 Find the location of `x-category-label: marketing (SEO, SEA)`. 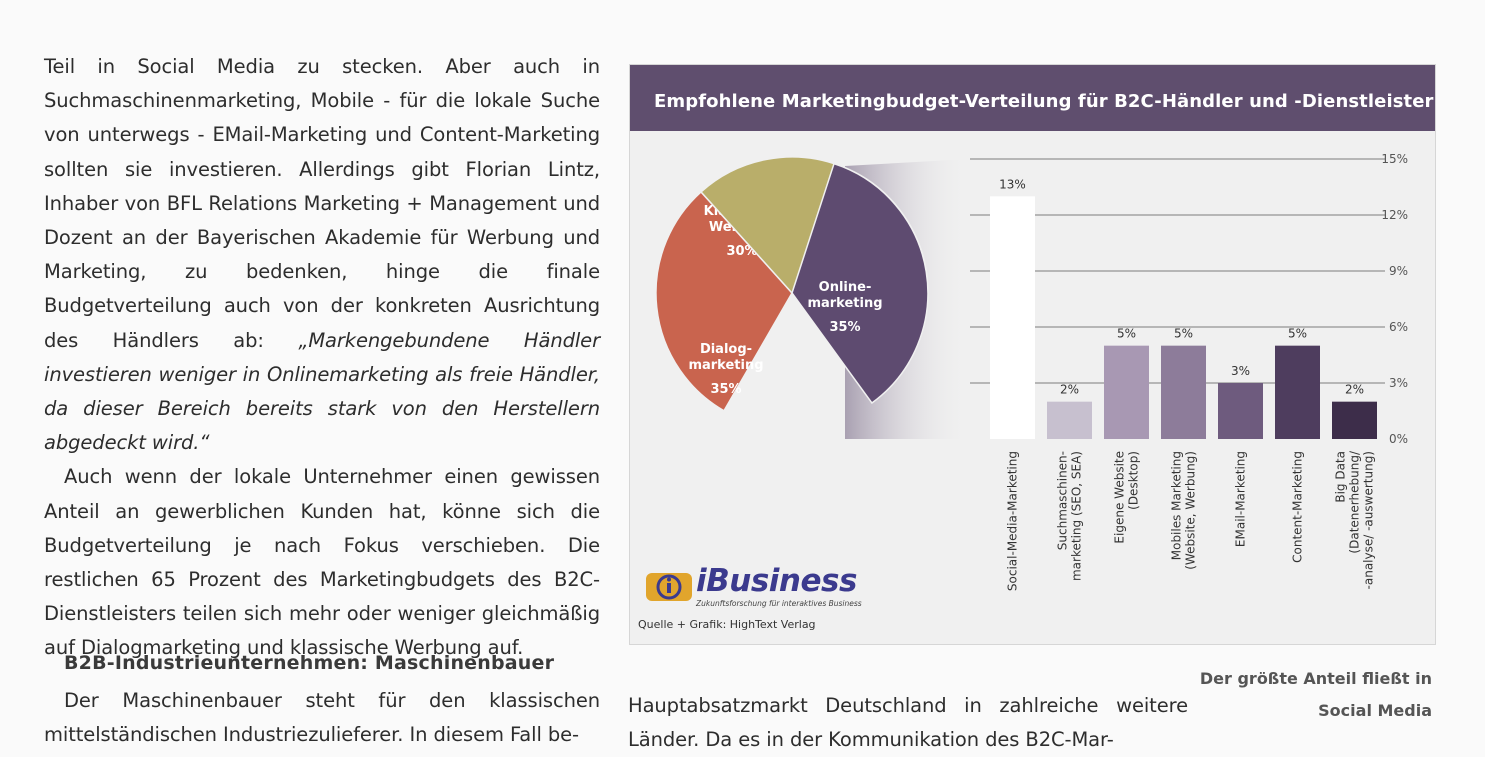

x-category-label: marketing (SEO, SEA) is located at coordinates (1077, 516).